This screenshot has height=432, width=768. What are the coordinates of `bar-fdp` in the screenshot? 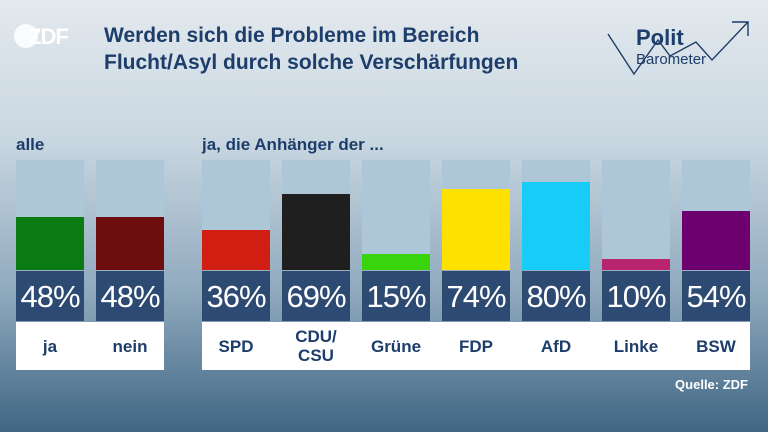 It's located at (476, 229).